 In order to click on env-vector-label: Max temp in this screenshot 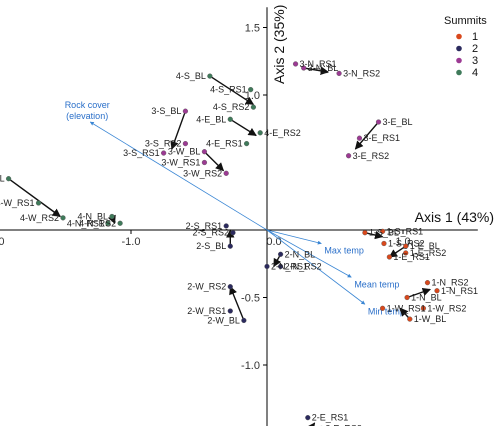, I will do `click(344, 251)`.